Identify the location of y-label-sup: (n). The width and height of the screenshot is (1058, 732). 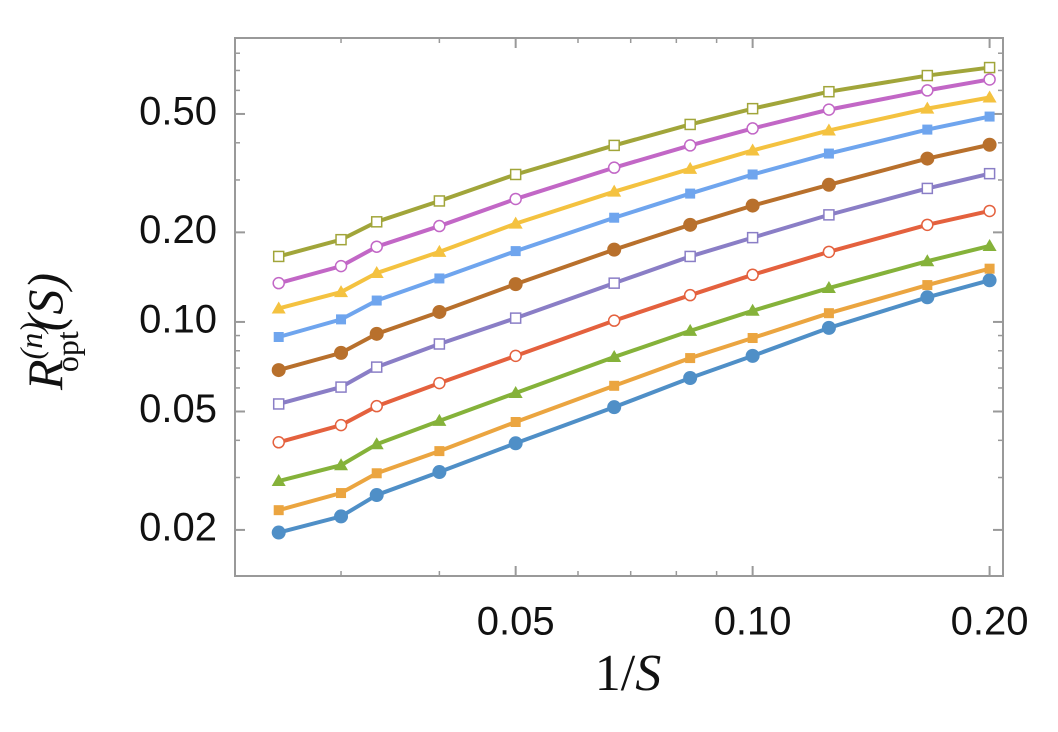
(31, 340).